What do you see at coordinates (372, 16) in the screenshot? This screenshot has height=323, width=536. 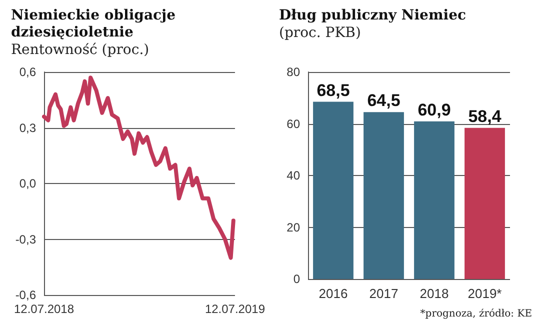 I see `chart-title: Dług publiczny Niemiec` at bounding box center [372, 16].